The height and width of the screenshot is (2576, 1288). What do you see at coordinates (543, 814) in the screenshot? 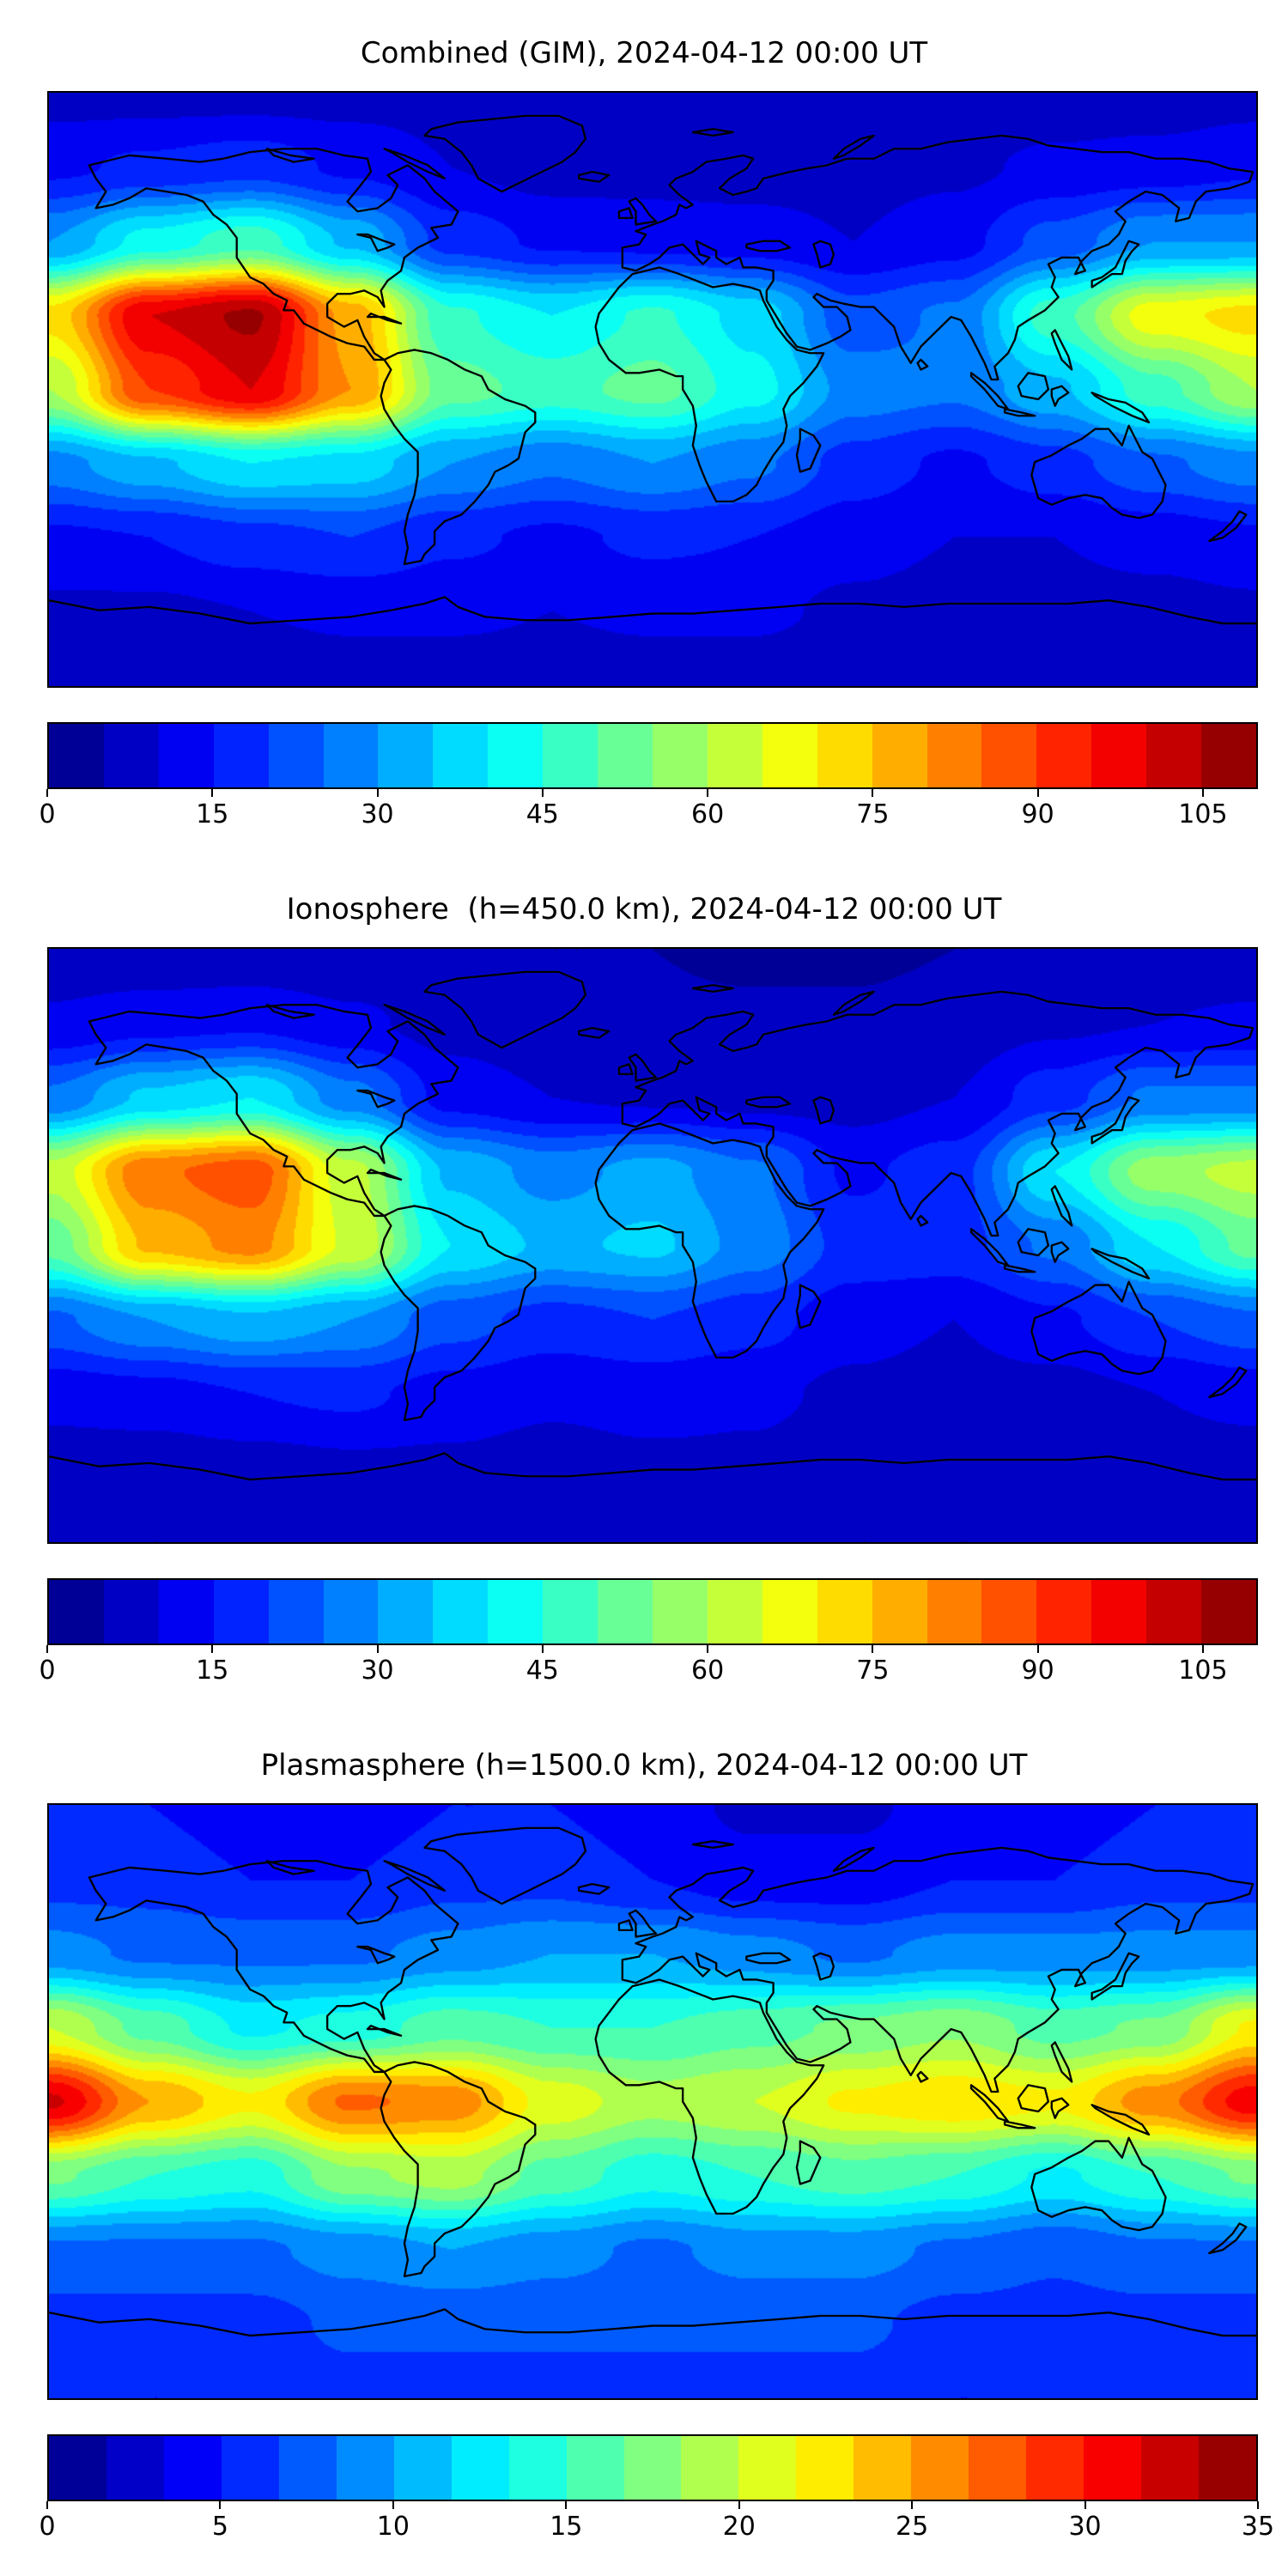
I see `colorbar-tick-label: 45` at bounding box center [543, 814].